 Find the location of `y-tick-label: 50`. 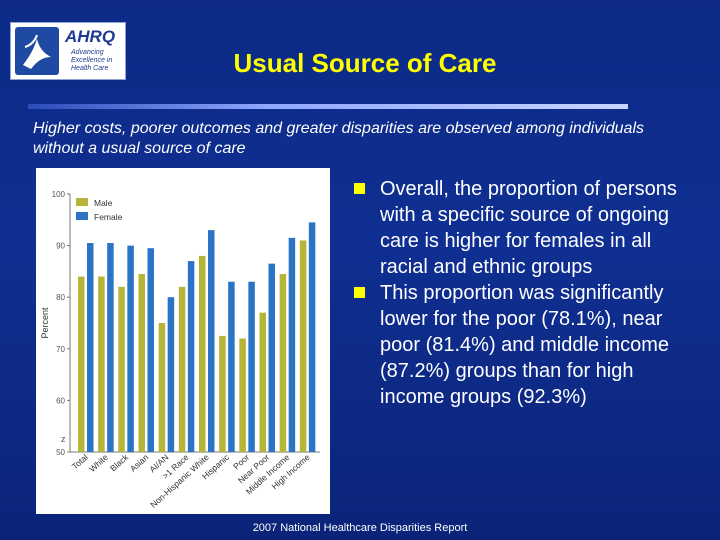

y-tick-label: 50 is located at coordinates (60, 452).